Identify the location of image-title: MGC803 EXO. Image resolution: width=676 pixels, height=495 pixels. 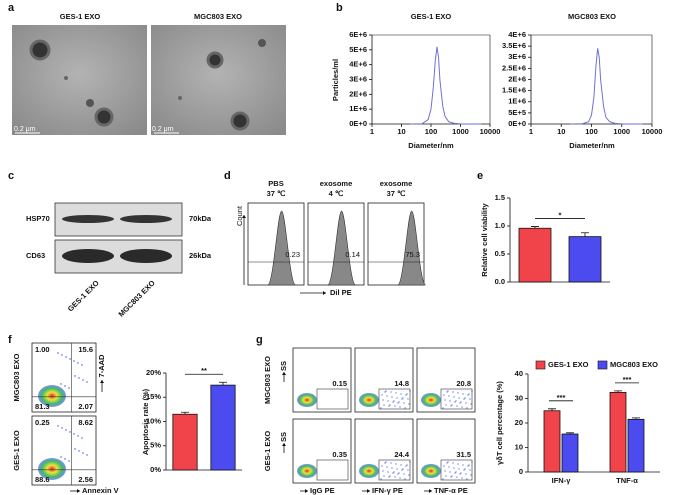
(218, 16).